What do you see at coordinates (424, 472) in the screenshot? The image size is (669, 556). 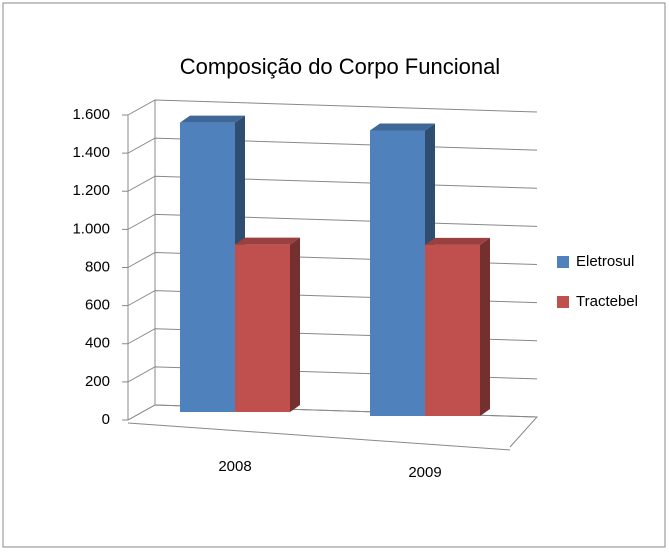 I see `x-tick-label: 2009` at bounding box center [424, 472].